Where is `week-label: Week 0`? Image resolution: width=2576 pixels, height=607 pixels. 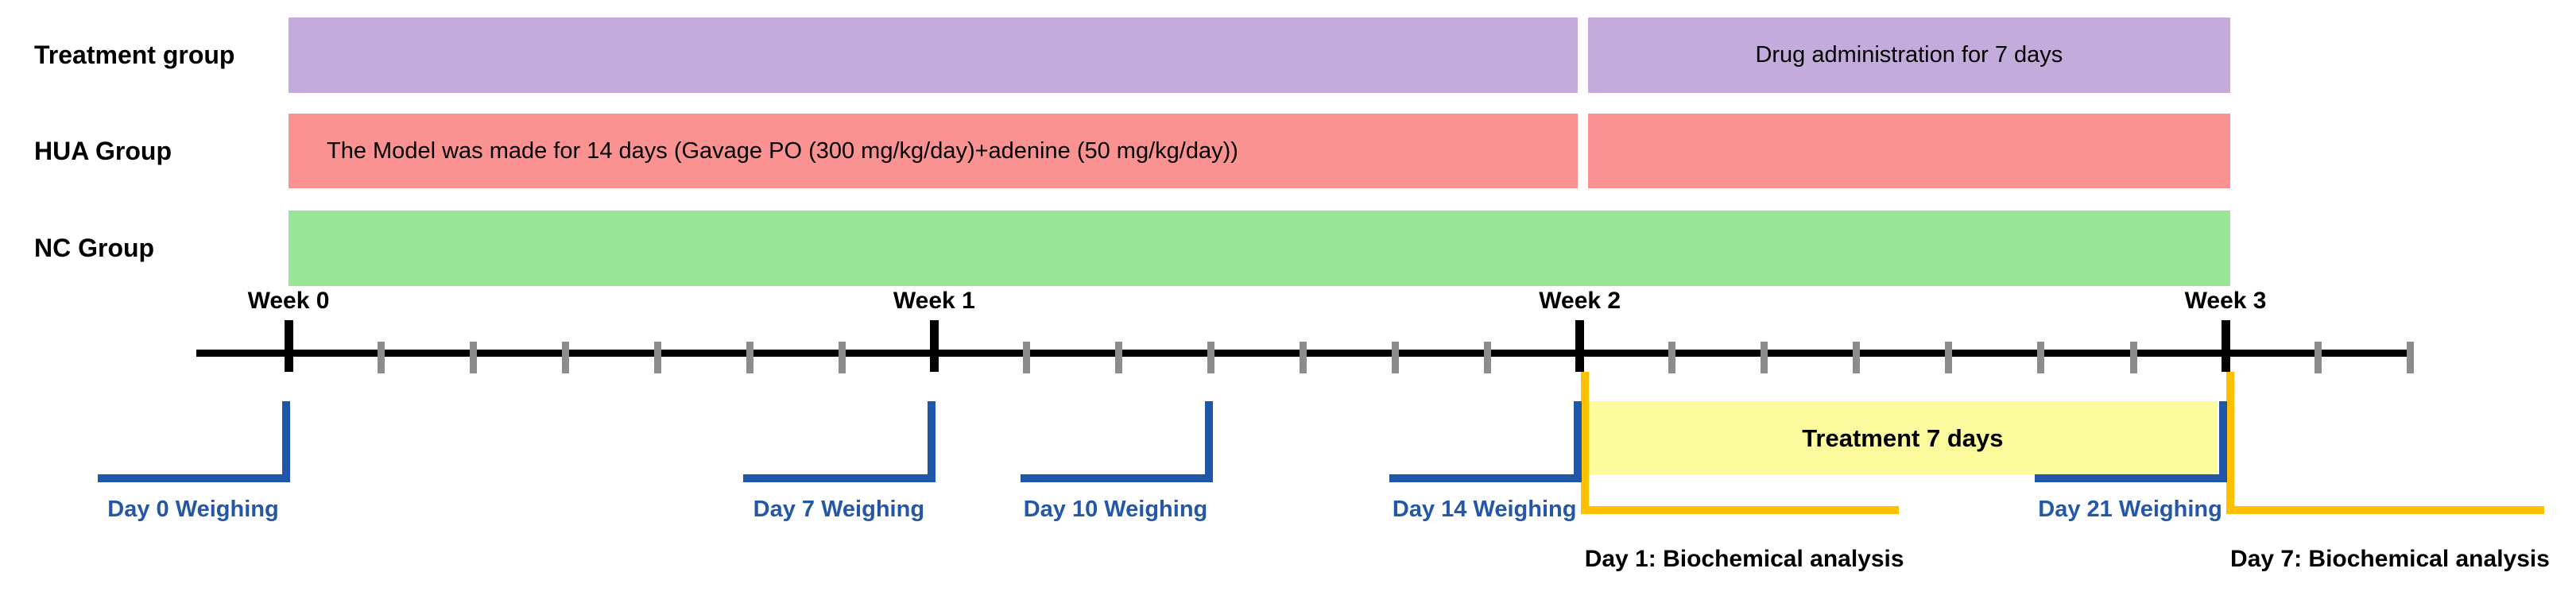
week-label: Week 0 is located at coordinates (288, 301).